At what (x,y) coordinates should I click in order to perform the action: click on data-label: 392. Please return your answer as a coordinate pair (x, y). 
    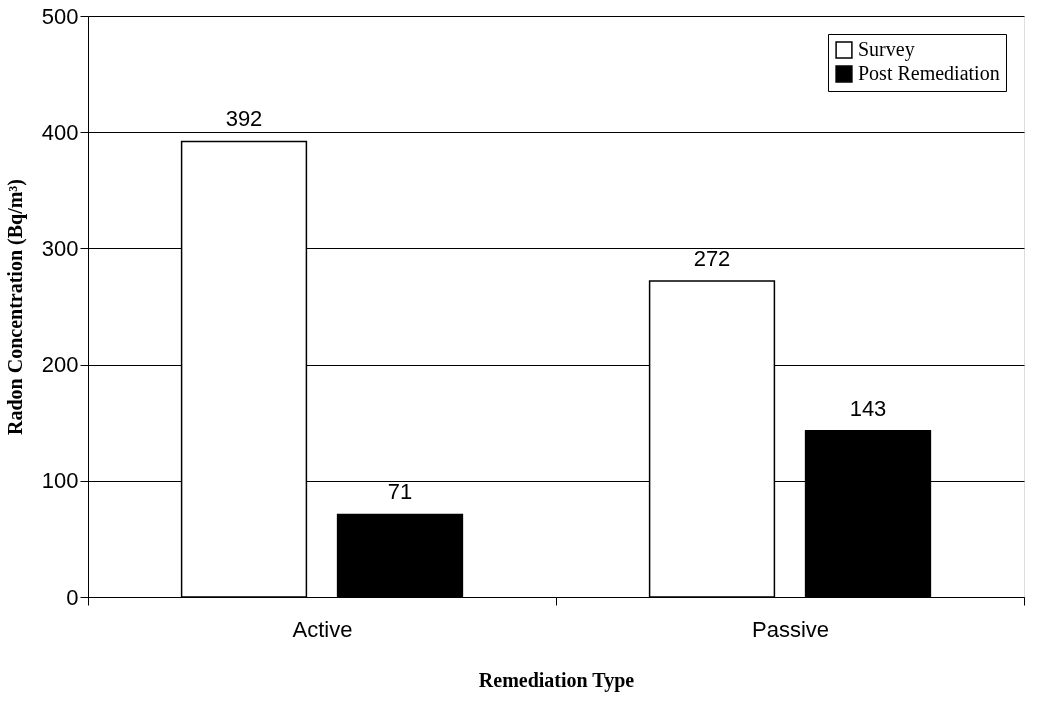
    Looking at the image, I should click on (244, 119).